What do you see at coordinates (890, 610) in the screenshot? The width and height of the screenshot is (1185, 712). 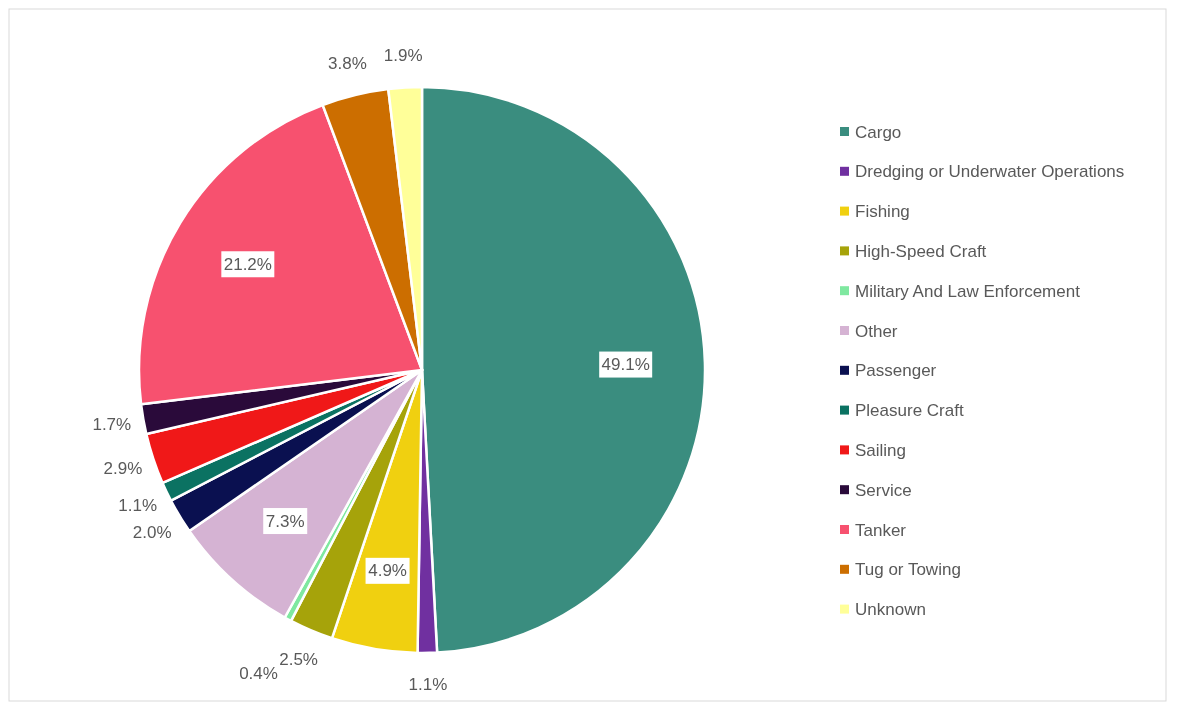 I see `legend-label: Unknown` at bounding box center [890, 610].